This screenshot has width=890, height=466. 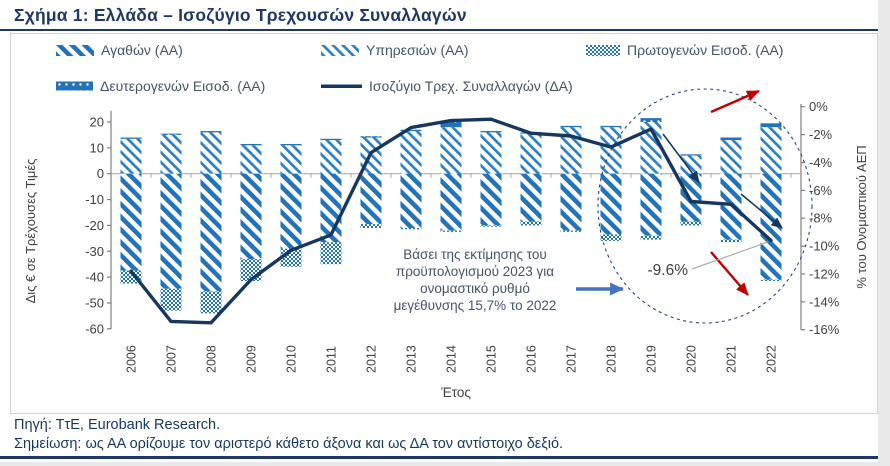 I want to click on chart-annotations-group: -9.6%, so click(x=694, y=206).